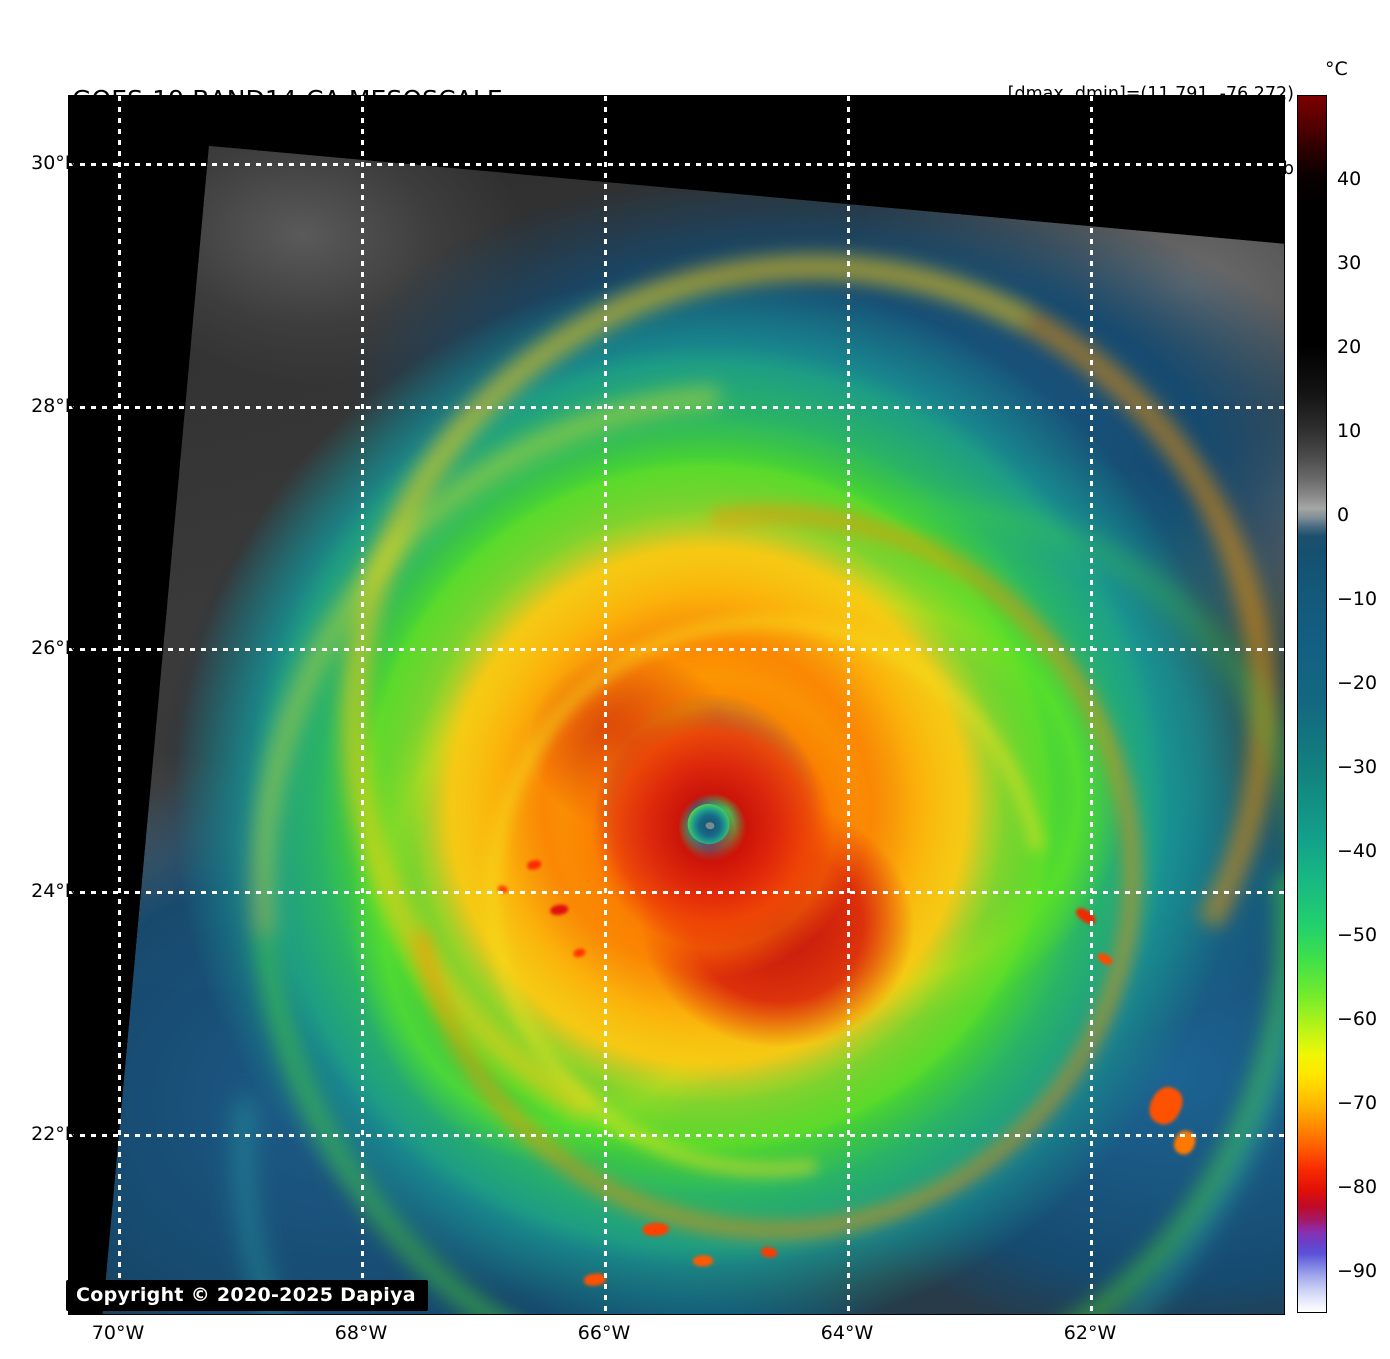  Describe the element at coordinates (361, 1333) in the screenshot. I see `longitude-tick-label: 68°W` at that location.